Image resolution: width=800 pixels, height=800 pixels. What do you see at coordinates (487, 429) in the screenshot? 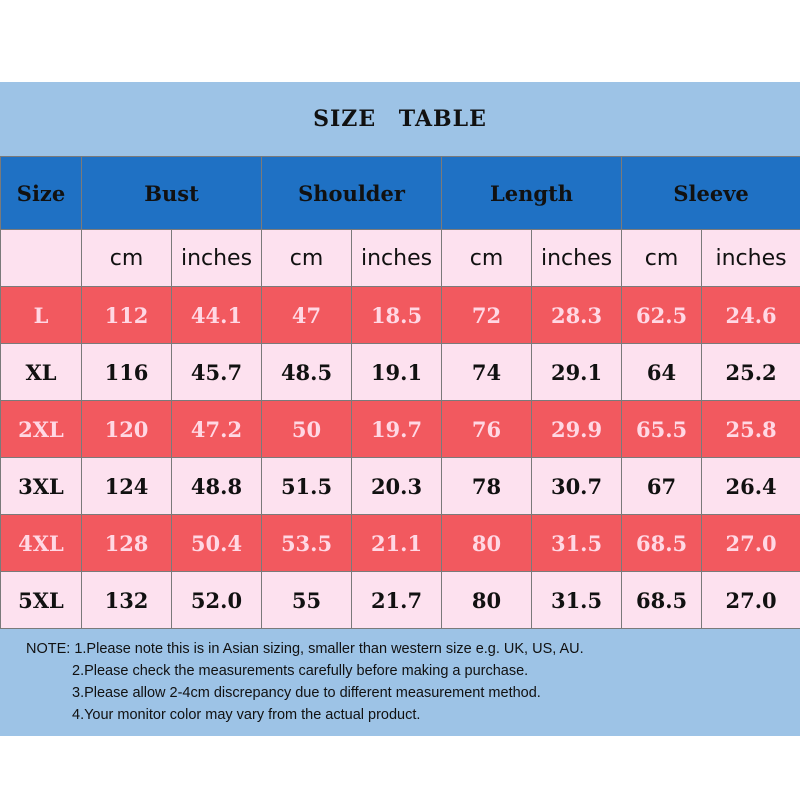
I see `value-cell: 76` at bounding box center [487, 429].